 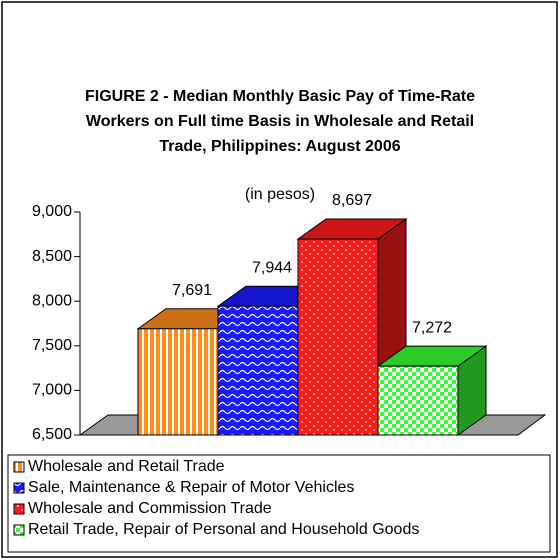 What do you see at coordinates (52, 434) in the screenshot?
I see `y-tick-label: 6,500` at bounding box center [52, 434].